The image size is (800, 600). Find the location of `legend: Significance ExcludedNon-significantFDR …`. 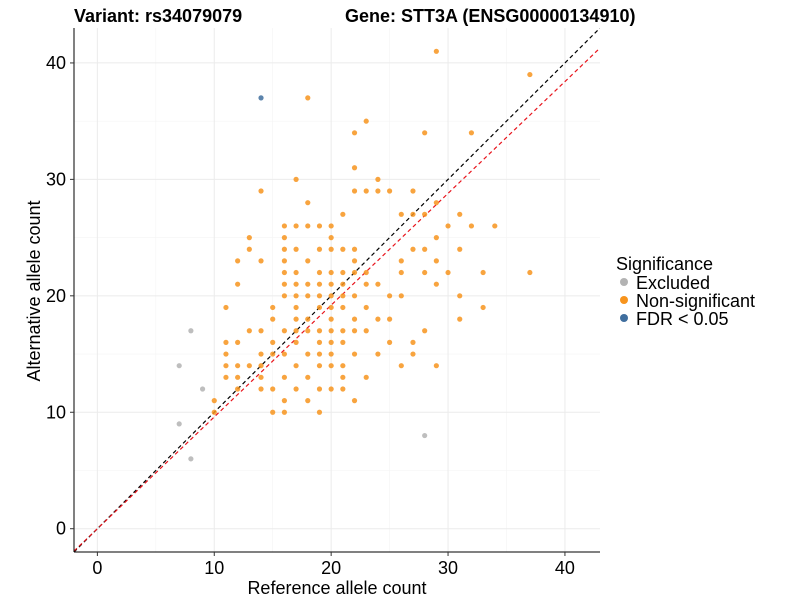

legend: Significance ExcludedNon-significantFDR … is located at coordinates (685, 291).